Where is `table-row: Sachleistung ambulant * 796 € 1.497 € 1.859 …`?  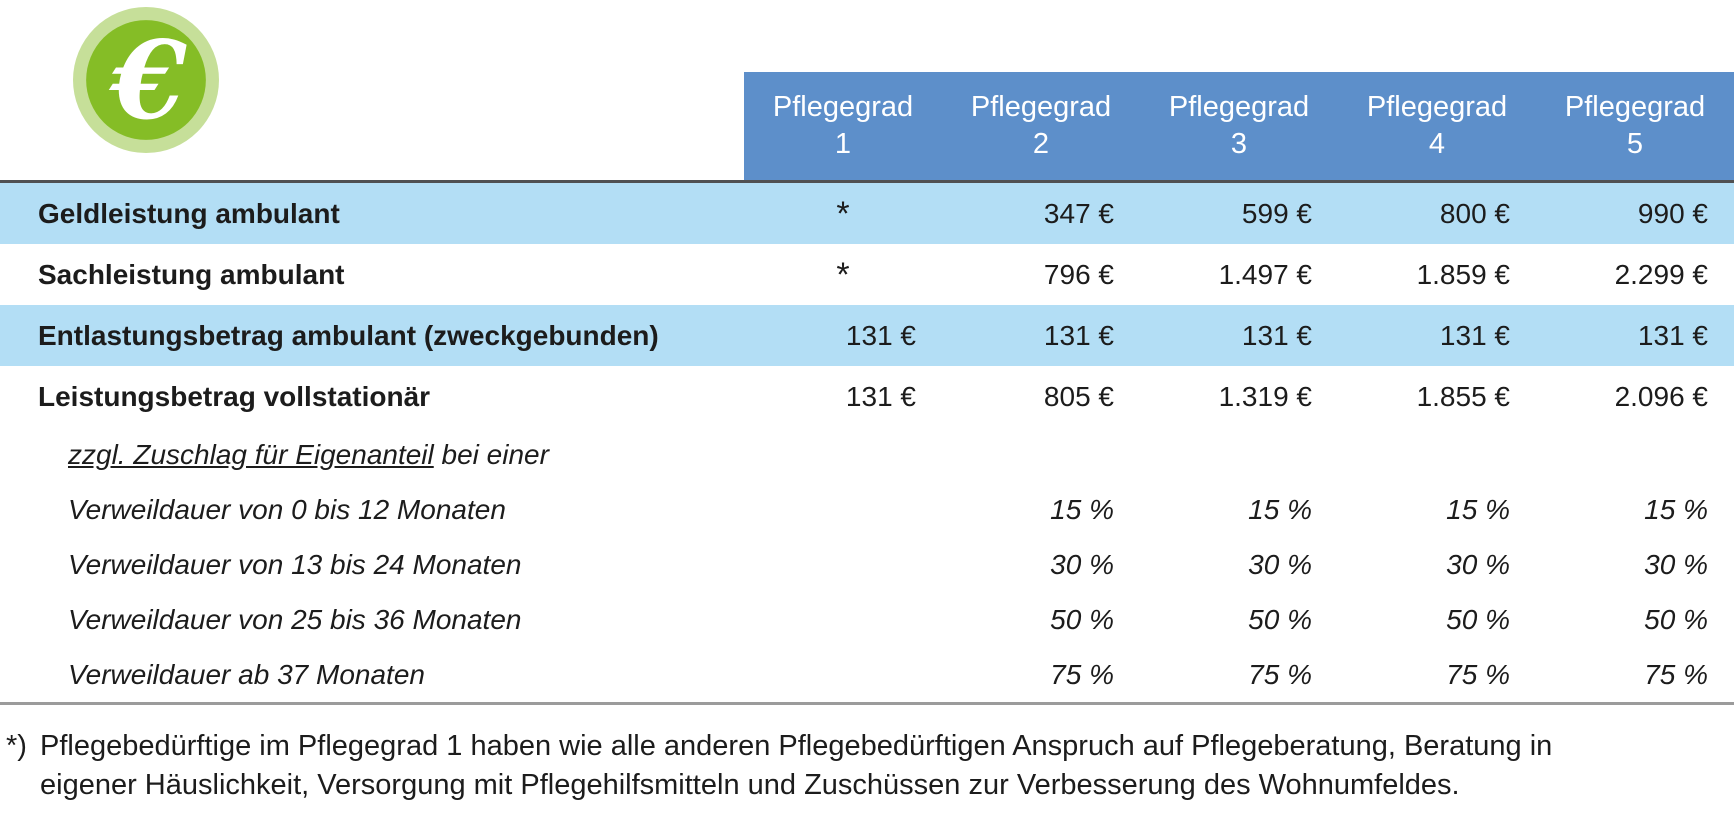
table-row: Sachleistung ambulant * 796 € 1.497 € 1.859 … is located at coordinates (867, 274).